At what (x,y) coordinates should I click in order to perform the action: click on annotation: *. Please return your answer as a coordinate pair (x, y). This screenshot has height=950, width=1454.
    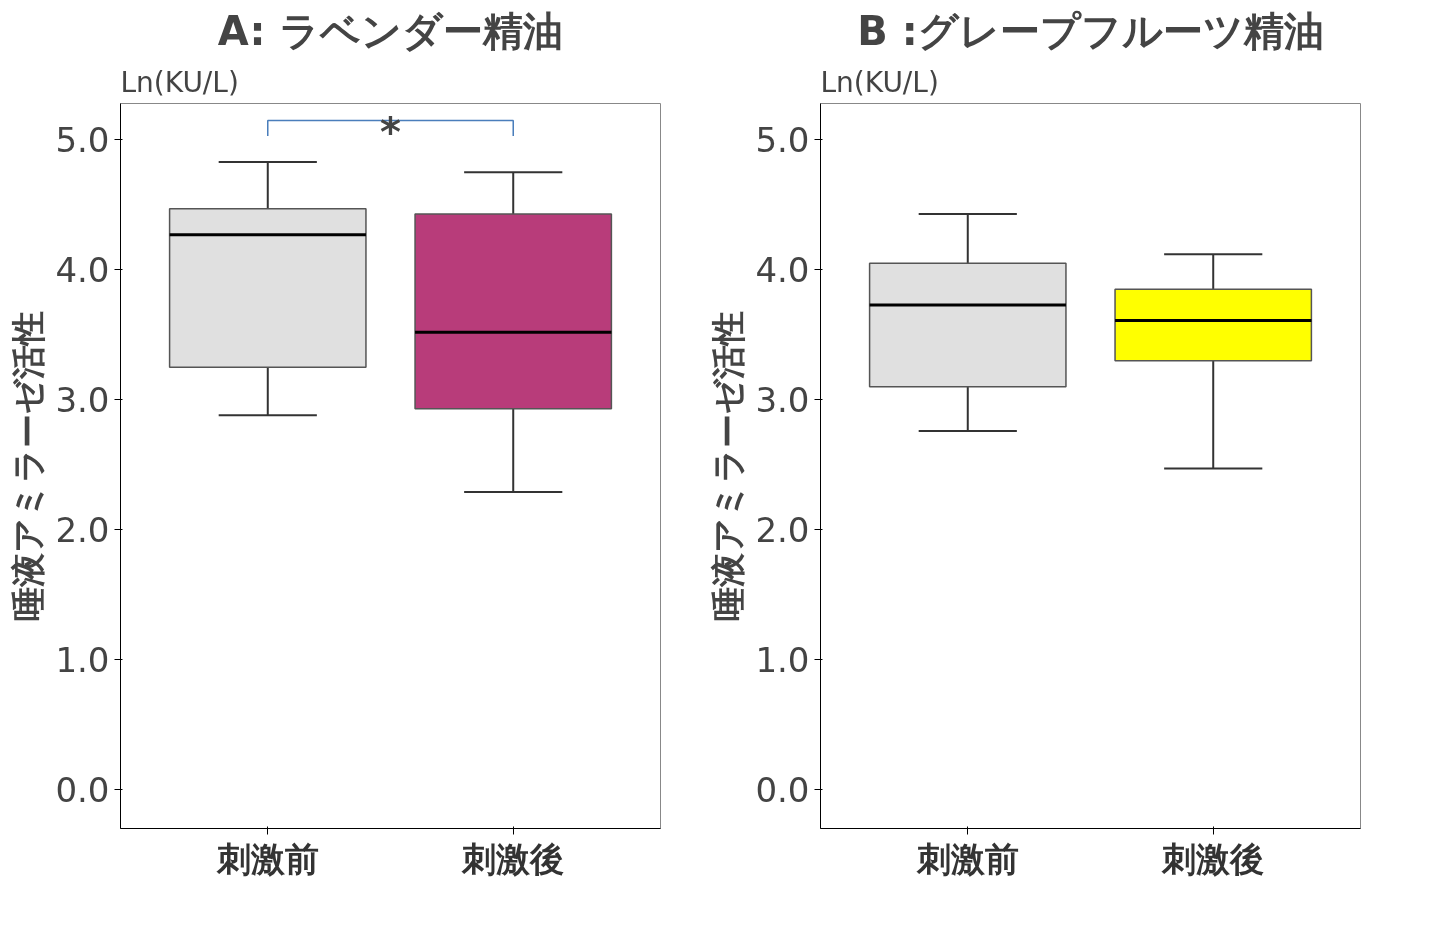
    Looking at the image, I should click on (391, 132).